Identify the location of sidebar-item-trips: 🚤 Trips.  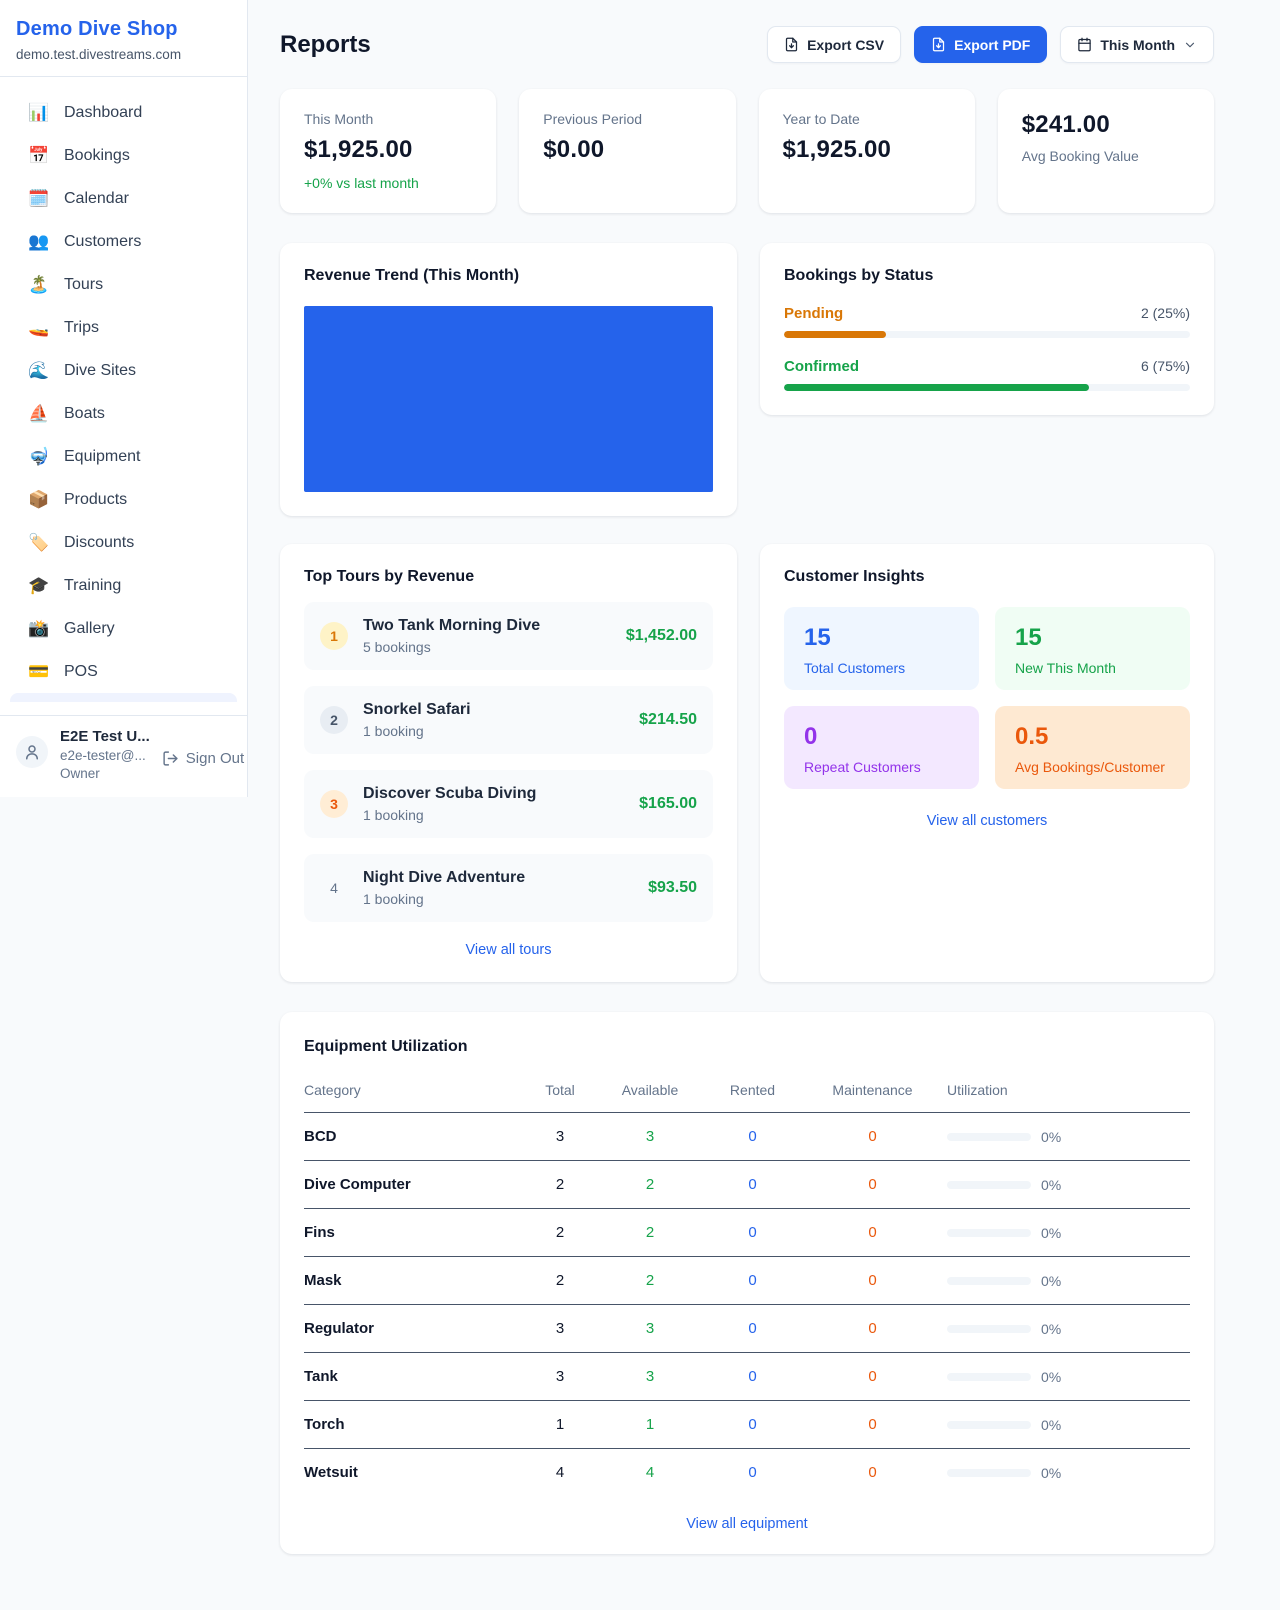
(123, 327).